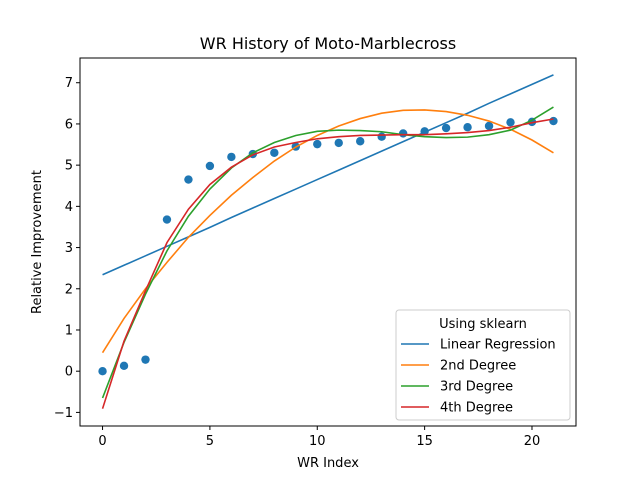  Describe the element at coordinates (69, 83) in the screenshot. I see `y-tick-label: 7` at that location.